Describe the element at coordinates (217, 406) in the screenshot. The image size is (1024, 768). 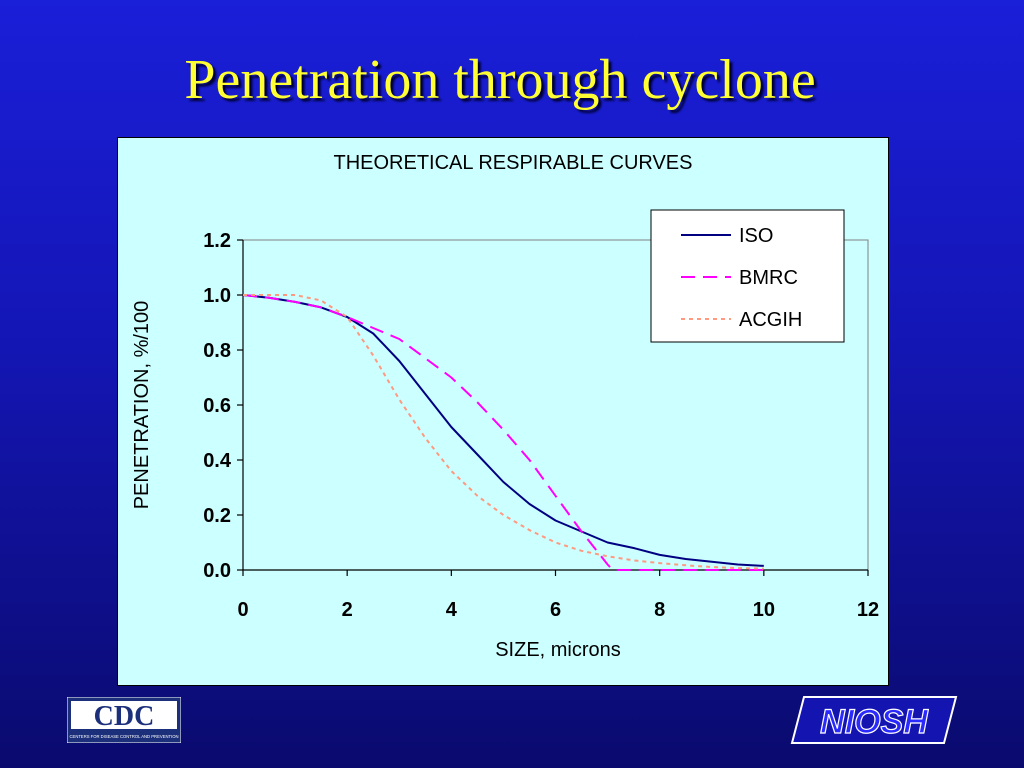
I see `y-tick-label: 0.6` at that location.